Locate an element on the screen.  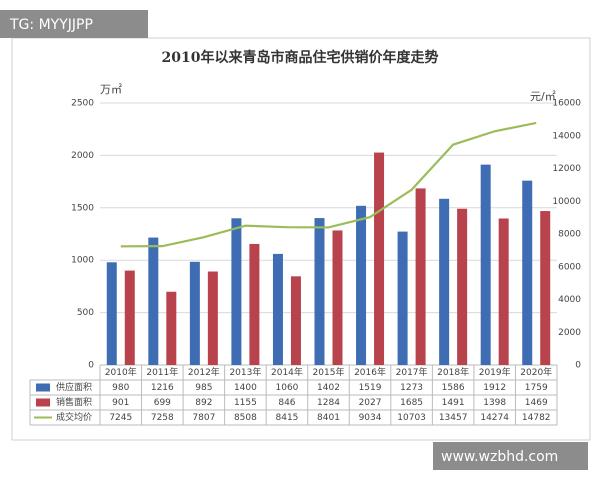
table-value: 7807 is located at coordinates (203, 418).